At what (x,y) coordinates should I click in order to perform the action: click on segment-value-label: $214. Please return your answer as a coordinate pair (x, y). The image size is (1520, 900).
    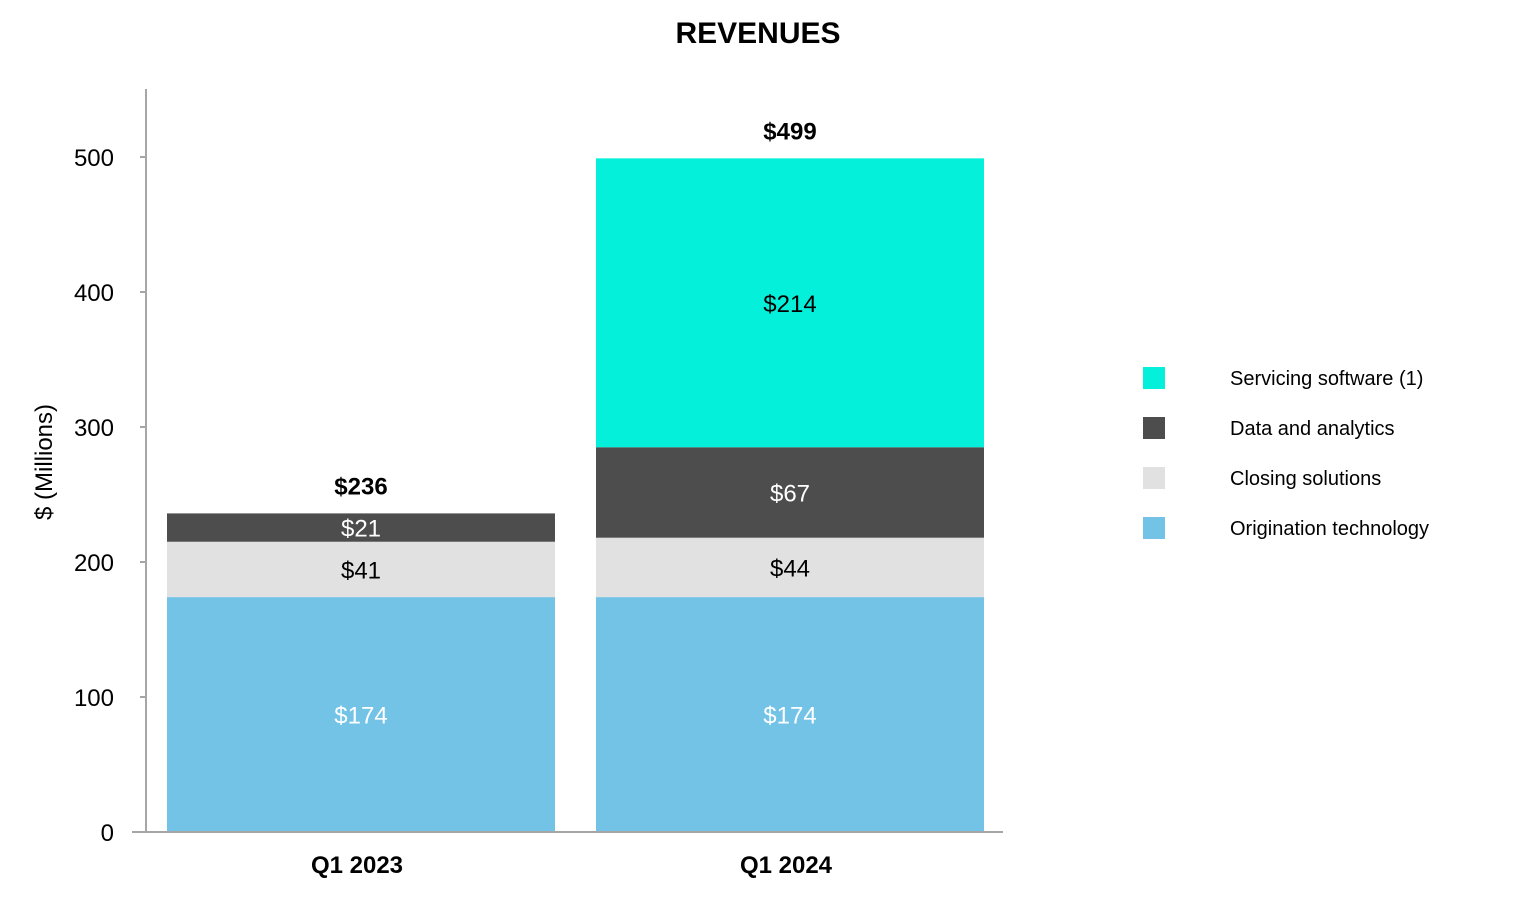
    Looking at the image, I should click on (789, 304).